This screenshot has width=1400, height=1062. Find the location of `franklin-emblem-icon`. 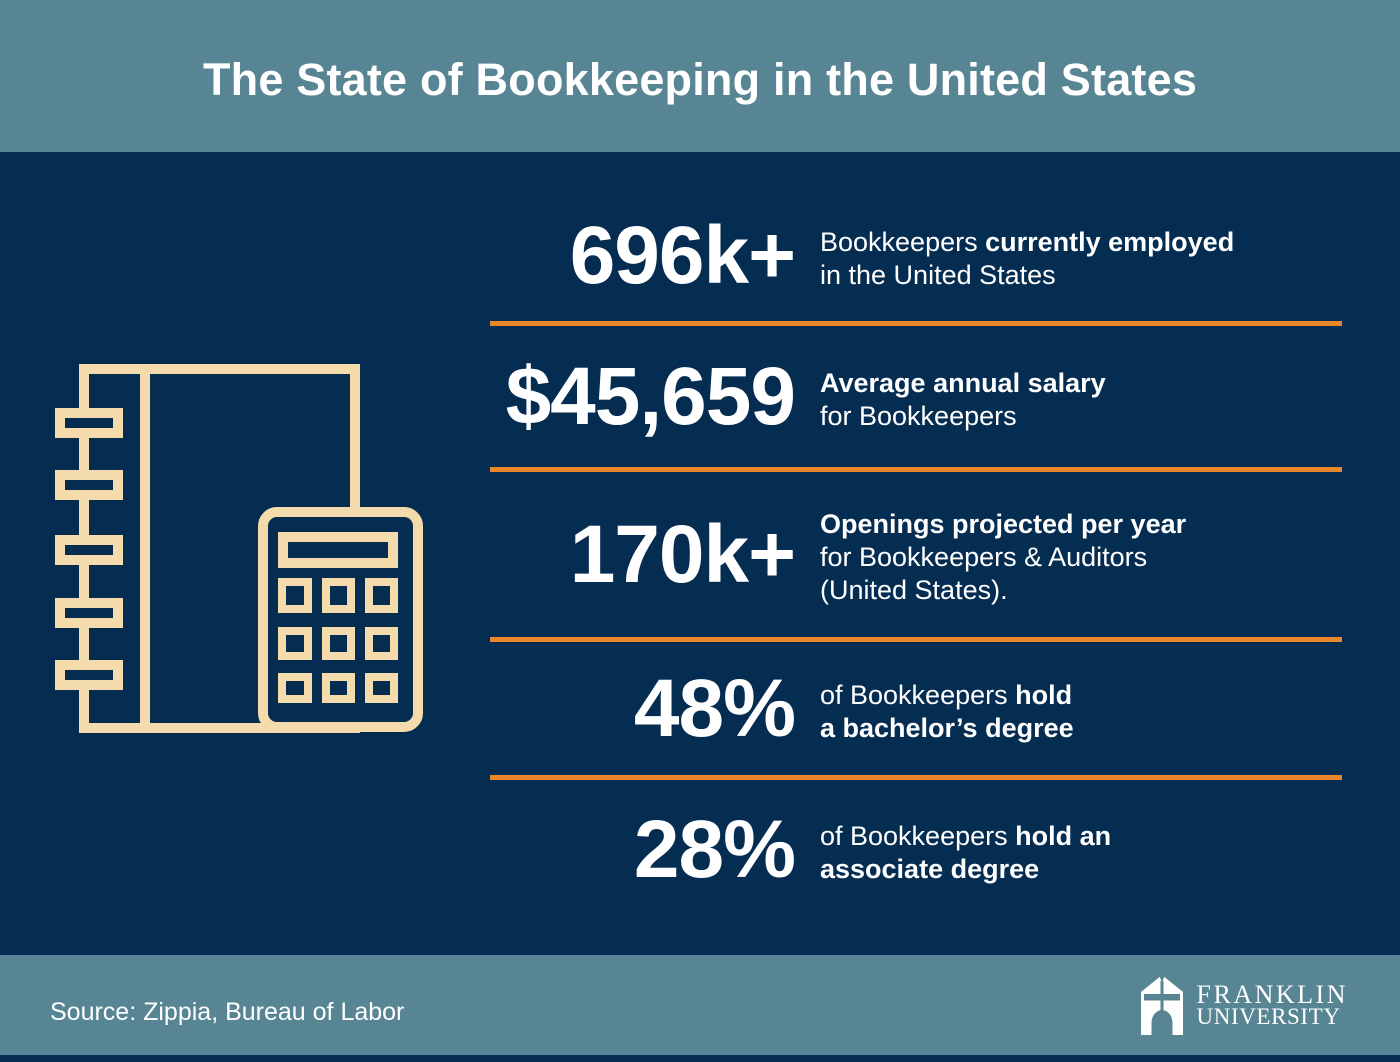

franklin-emblem-icon is located at coordinates (1161, 1004).